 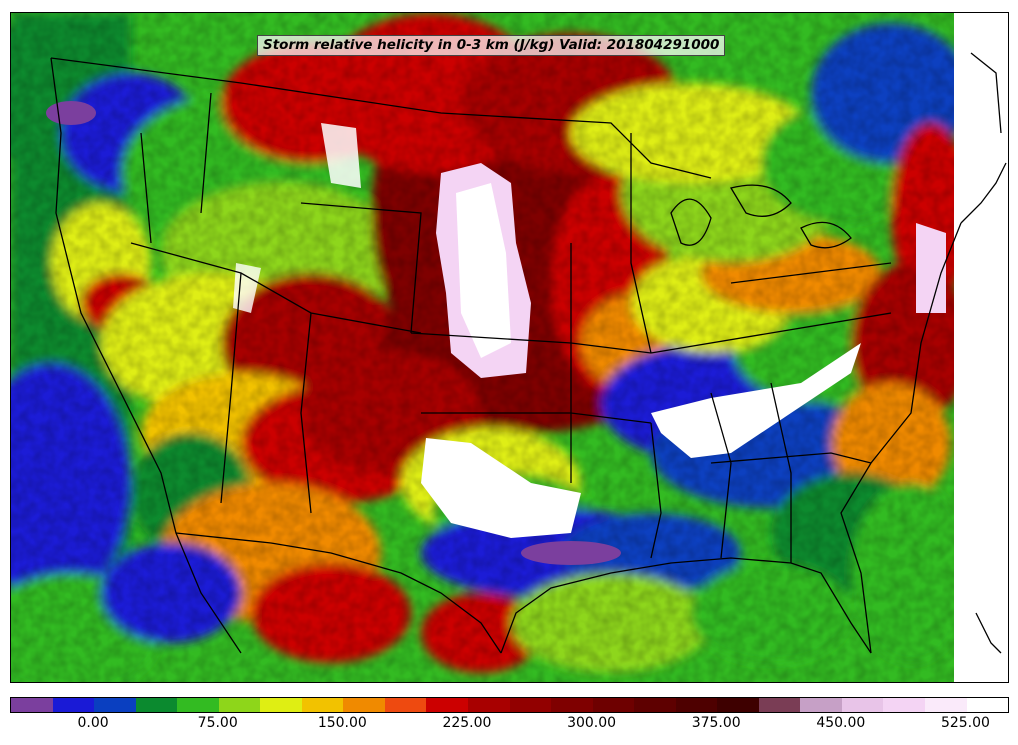 I want to click on outside-boundaries, so click(x=983, y=353).